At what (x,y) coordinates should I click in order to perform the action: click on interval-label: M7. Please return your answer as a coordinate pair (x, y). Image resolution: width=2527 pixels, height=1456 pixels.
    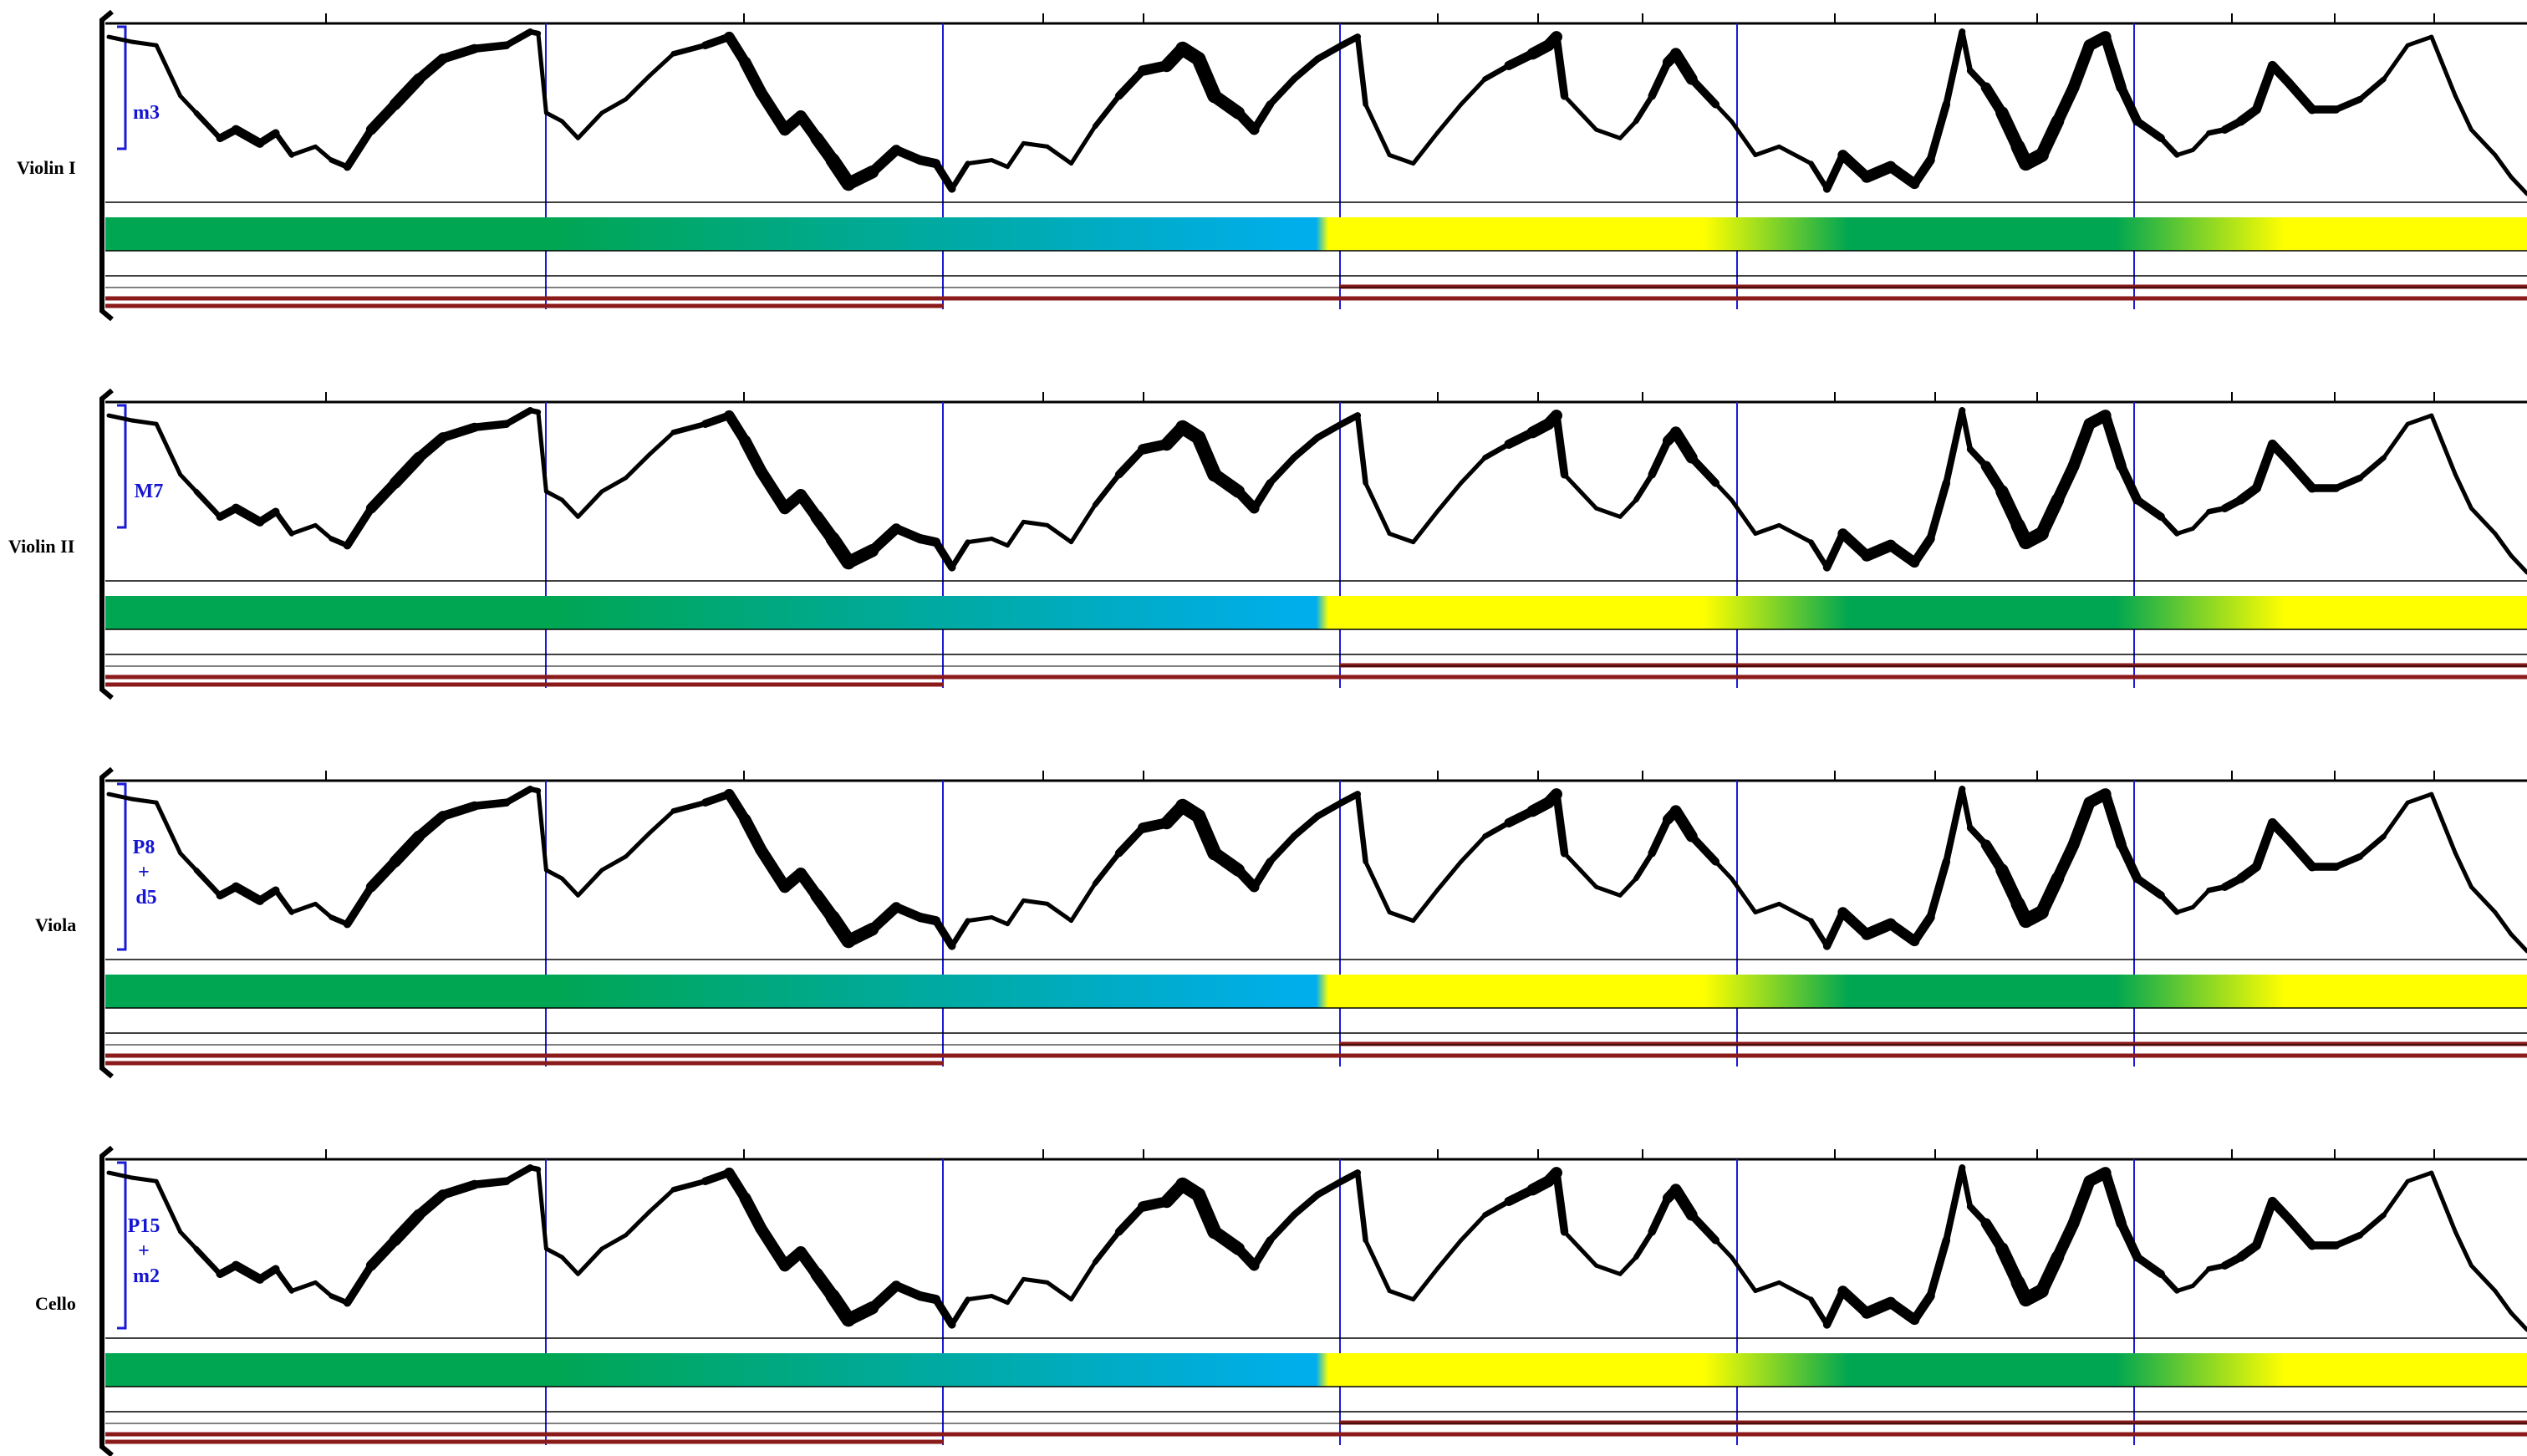
    Looking at the image, I should click on (149, 491).